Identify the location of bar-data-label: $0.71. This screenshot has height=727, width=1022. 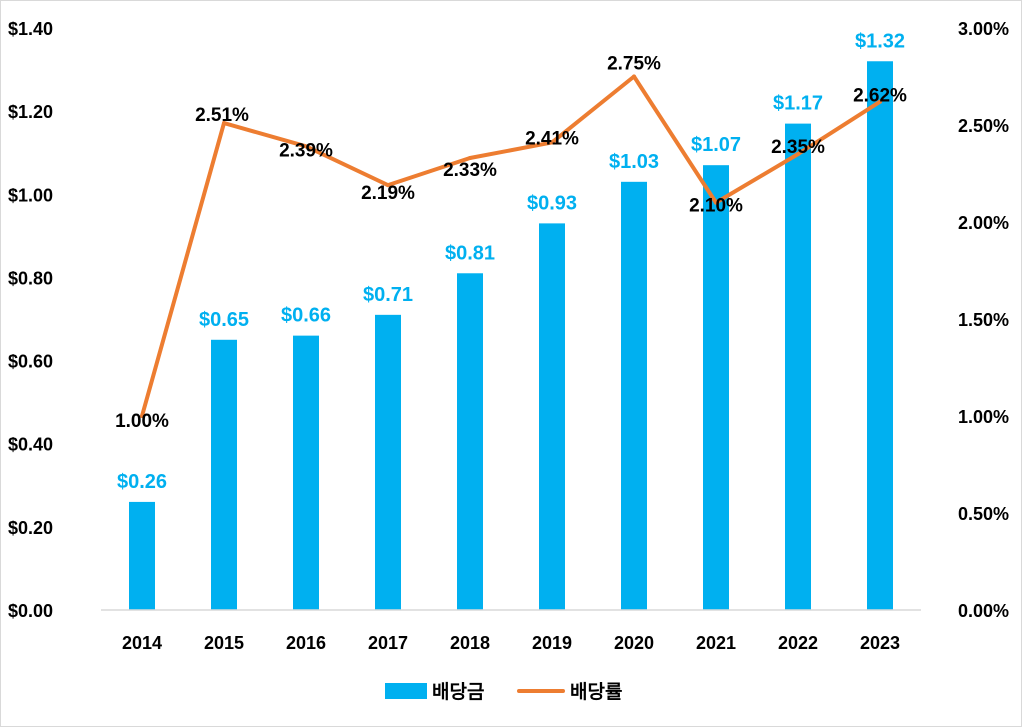
(388, 295).